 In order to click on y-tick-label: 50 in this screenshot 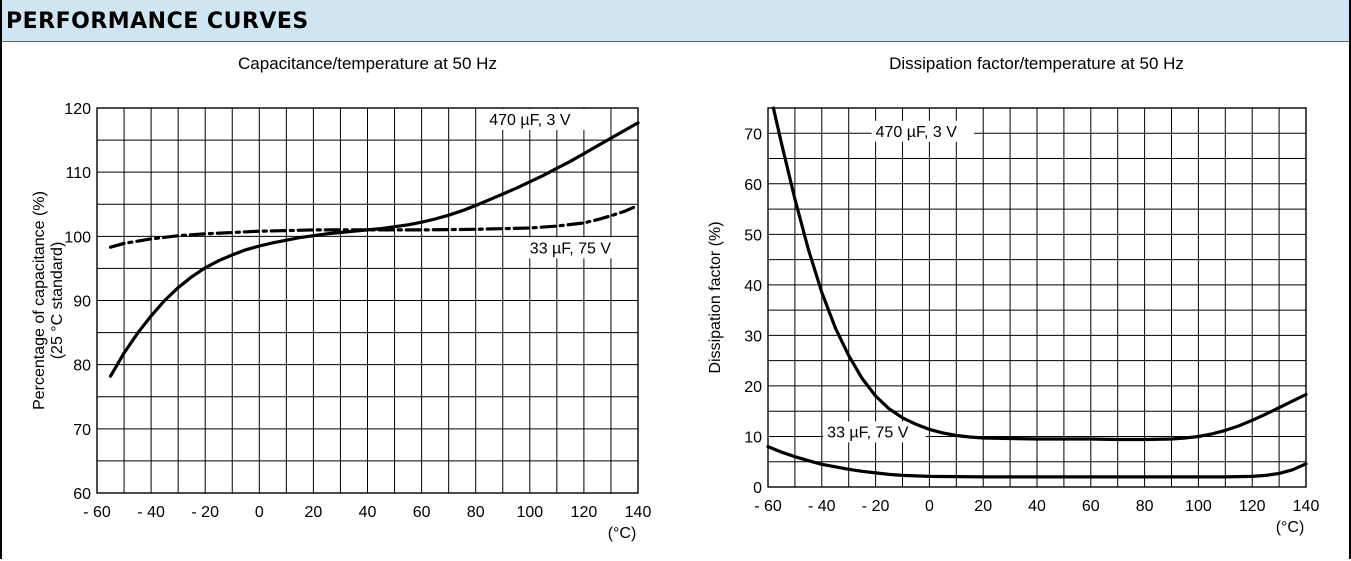, I will do `click(753, 235)`.